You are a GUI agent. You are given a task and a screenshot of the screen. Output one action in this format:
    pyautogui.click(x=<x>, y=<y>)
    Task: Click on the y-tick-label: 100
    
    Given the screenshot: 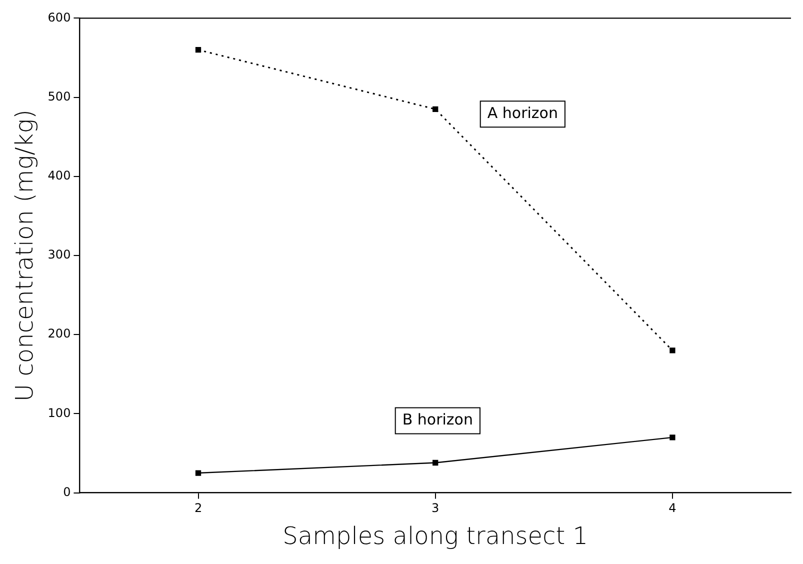 What is the action you would take?
    pyautogui.click(x=59, y=413)
    